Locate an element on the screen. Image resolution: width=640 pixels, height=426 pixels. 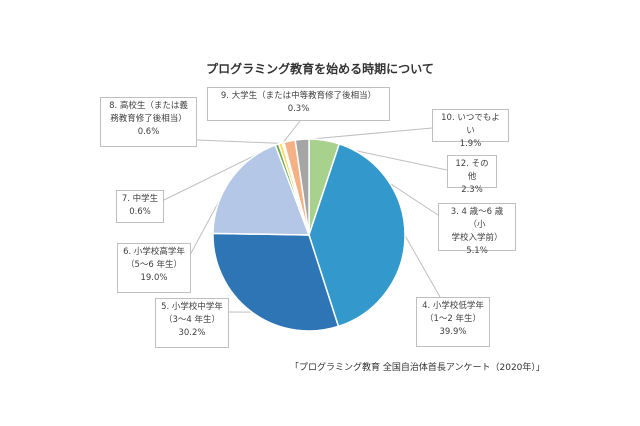
label-text: 10. いつでもよい is located at coordinates (470, 124).